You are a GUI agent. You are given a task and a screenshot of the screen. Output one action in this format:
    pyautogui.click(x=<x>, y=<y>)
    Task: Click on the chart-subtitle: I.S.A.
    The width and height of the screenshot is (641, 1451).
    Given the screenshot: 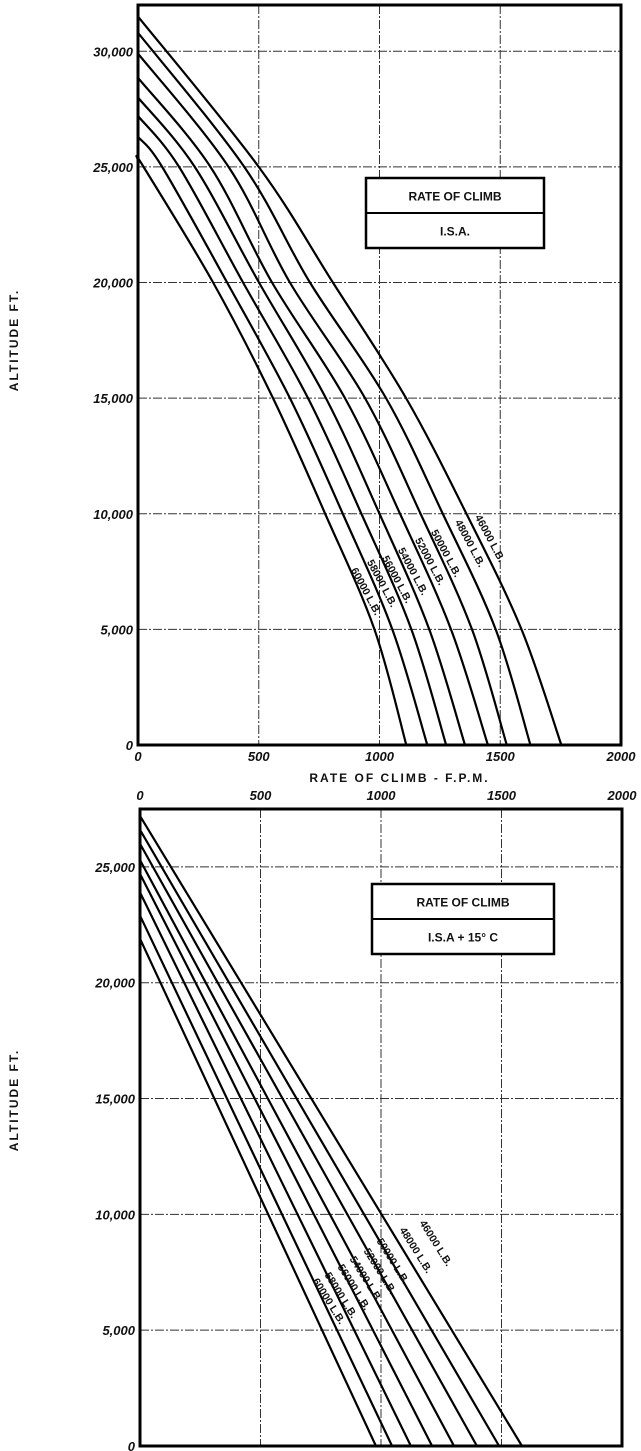 What is the action you would take?
    pyautogui.click(x=455, y=232)
    